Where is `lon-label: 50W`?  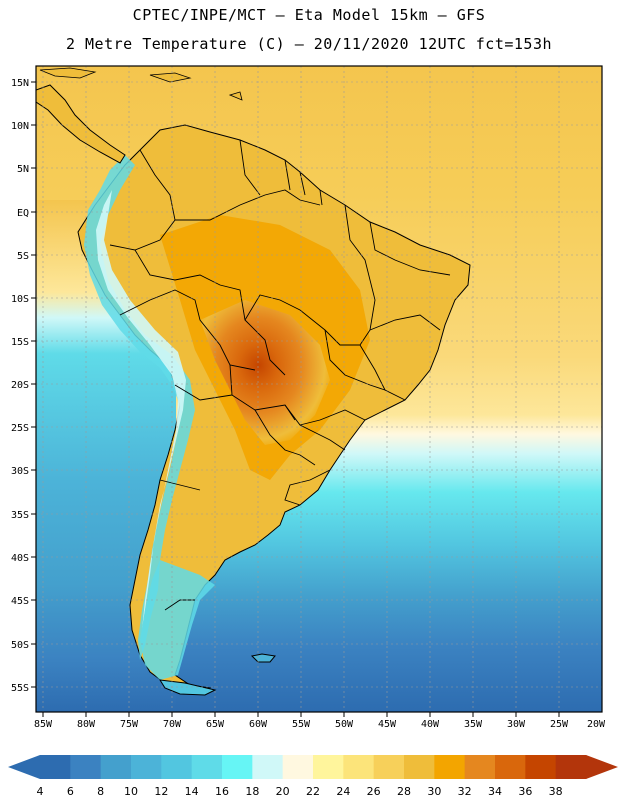 lon-label: 50W is located at coordinates (344, 724).